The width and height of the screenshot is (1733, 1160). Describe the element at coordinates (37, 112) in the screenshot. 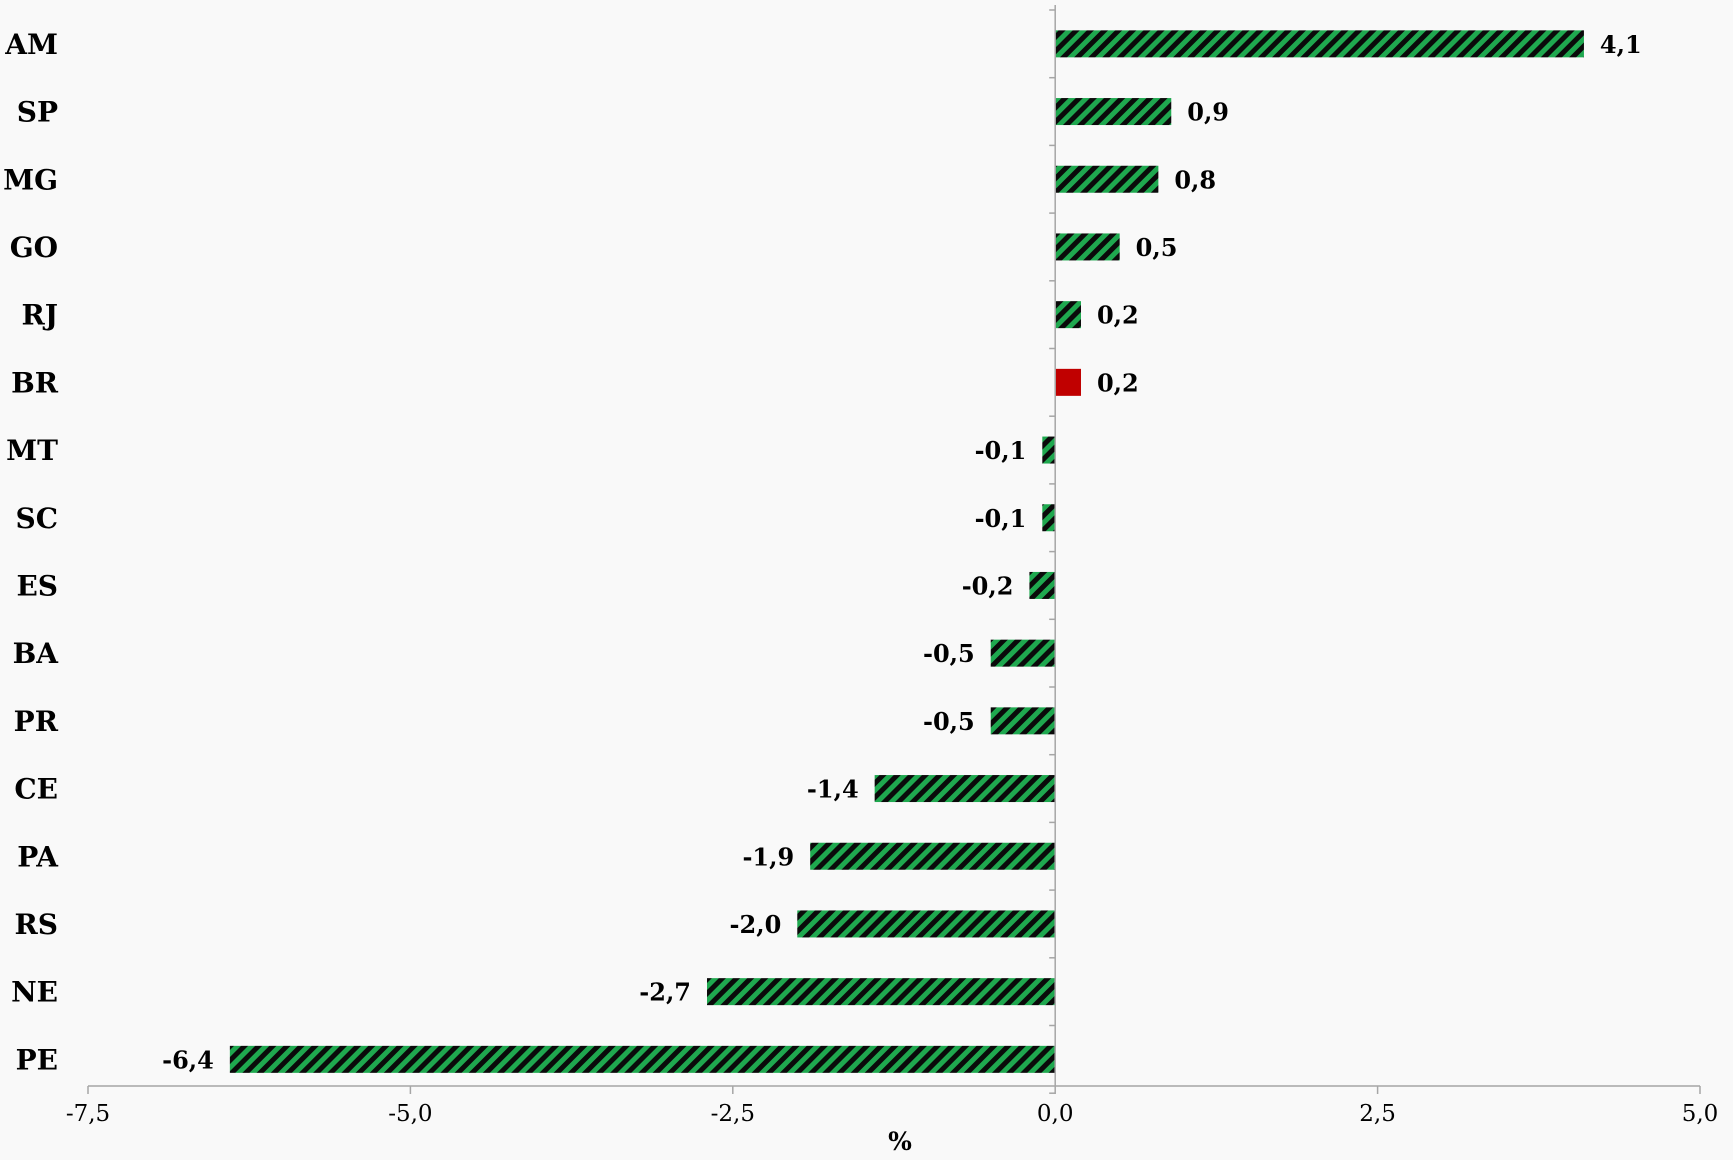

I see `category-label-sp: SP` at that location.